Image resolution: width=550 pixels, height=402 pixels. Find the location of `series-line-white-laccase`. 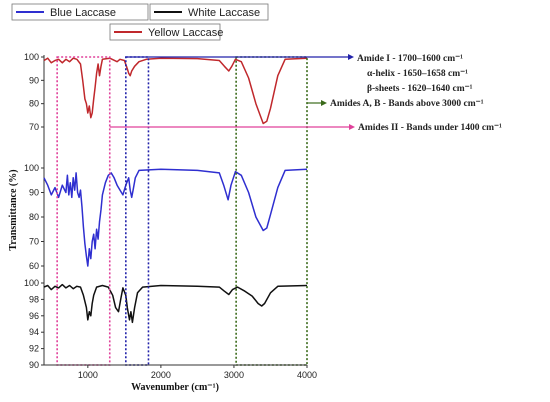

series-line-white-laccase is located at coordinates (175, 303).